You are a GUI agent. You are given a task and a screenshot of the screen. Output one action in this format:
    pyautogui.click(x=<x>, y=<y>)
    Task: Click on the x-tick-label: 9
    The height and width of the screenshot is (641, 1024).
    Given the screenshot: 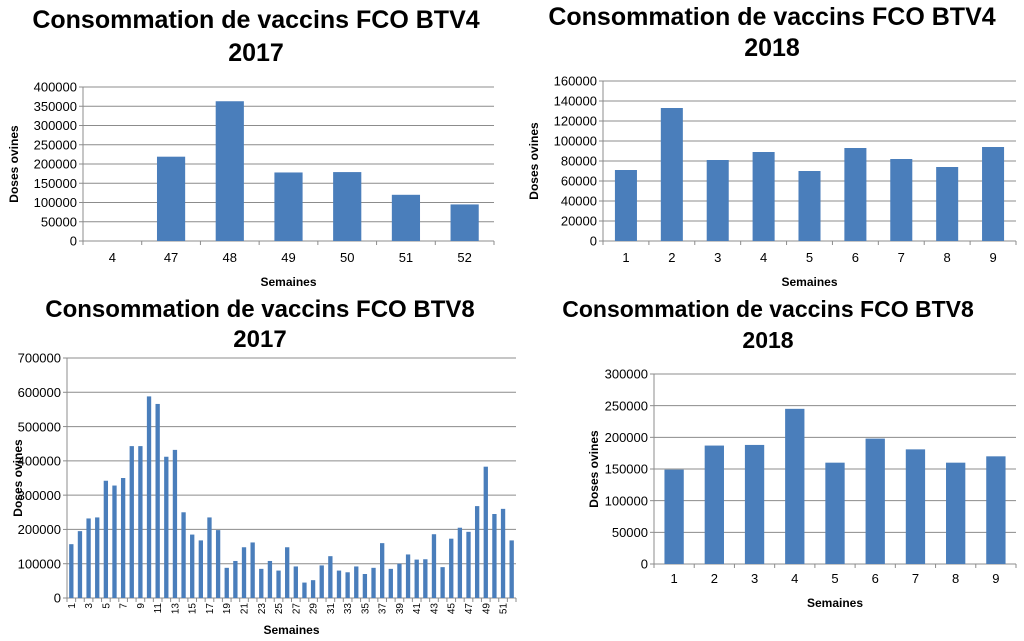 What is the action you would take?
    pyautogui.click(x=995, y=578)
    